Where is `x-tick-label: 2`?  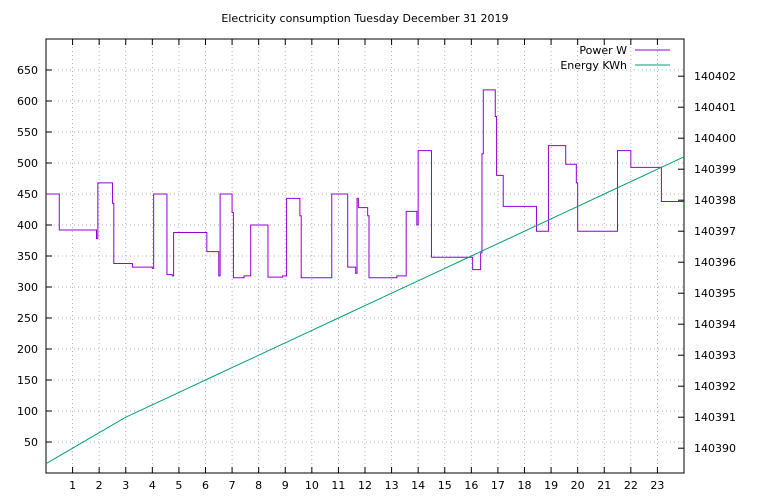
x-tick-label: 2 is located at coordinates (99, 485).